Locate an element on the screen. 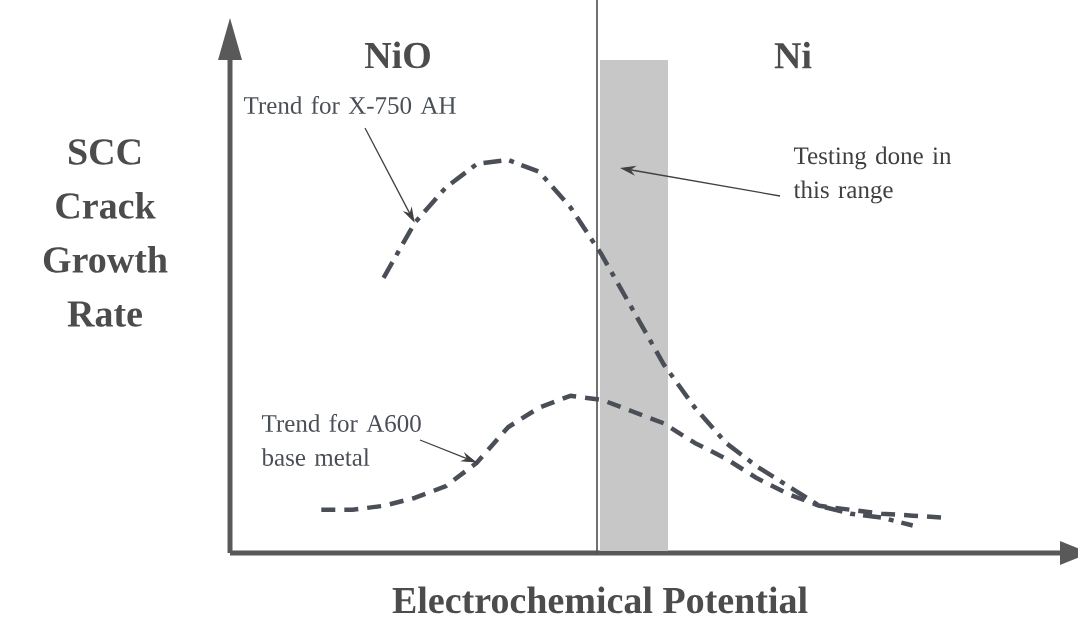 Image resolution: width=1078 pixels, height=623 pixels. text: Ni is located at coordinates (793, 55).